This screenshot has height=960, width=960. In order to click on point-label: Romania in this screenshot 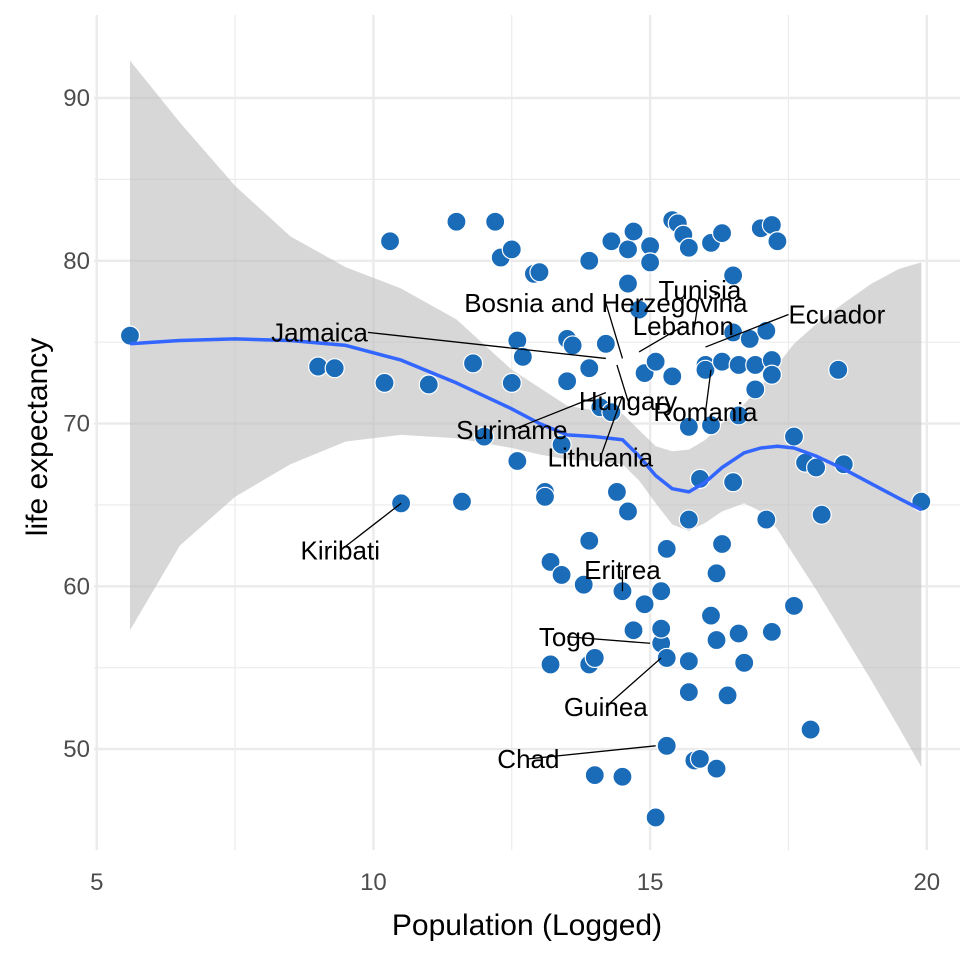, I will do `click(705, 412)`.